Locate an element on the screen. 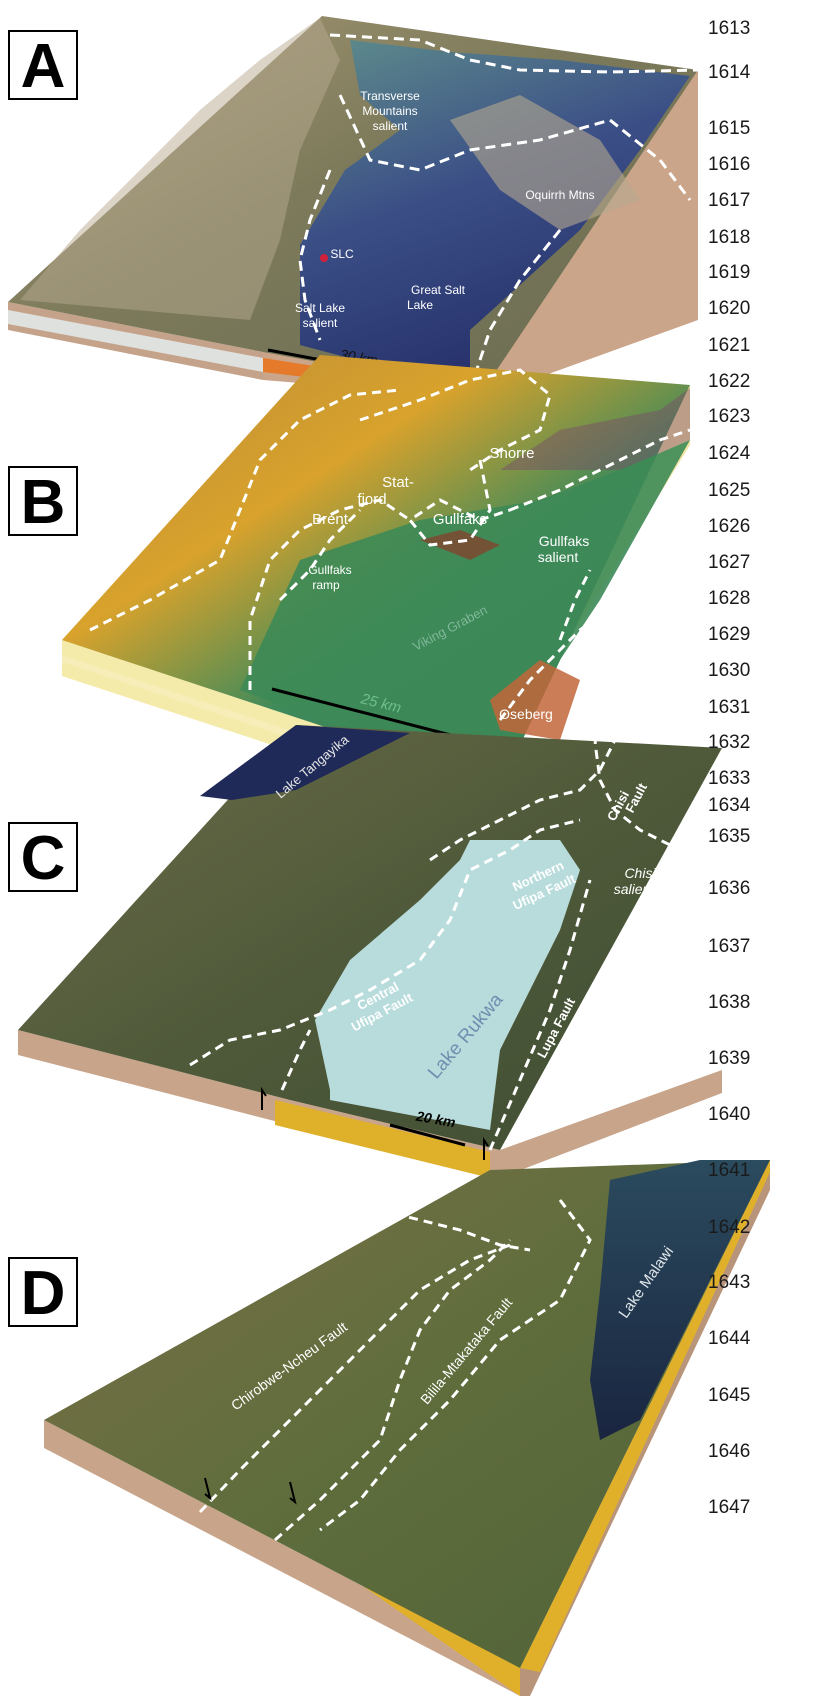 Image resolution: width=825 pixels, height=1701 pixels. line-number: 1617 is located at coordinates (729, 200).